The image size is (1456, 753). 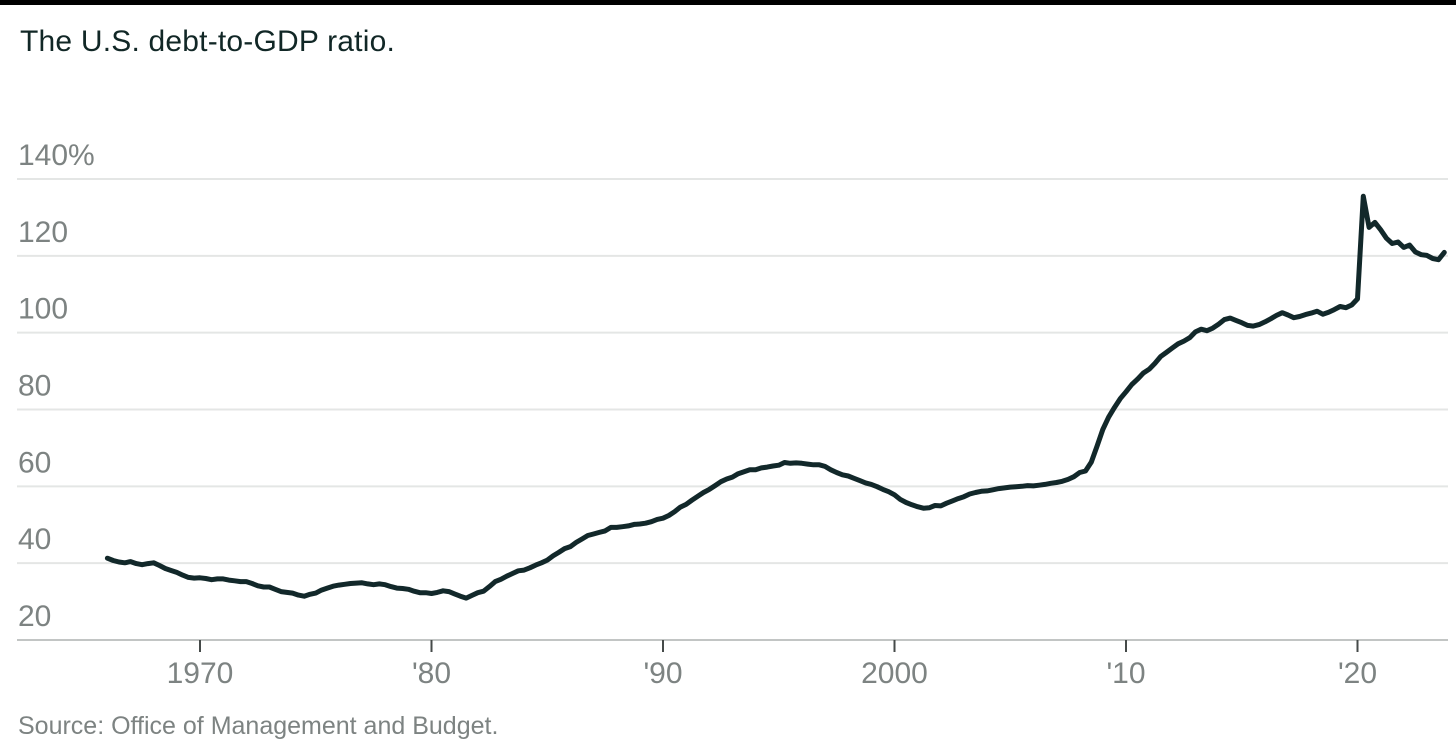 I want to click on x-axis-label: 1970, so click(x=200, y=673).